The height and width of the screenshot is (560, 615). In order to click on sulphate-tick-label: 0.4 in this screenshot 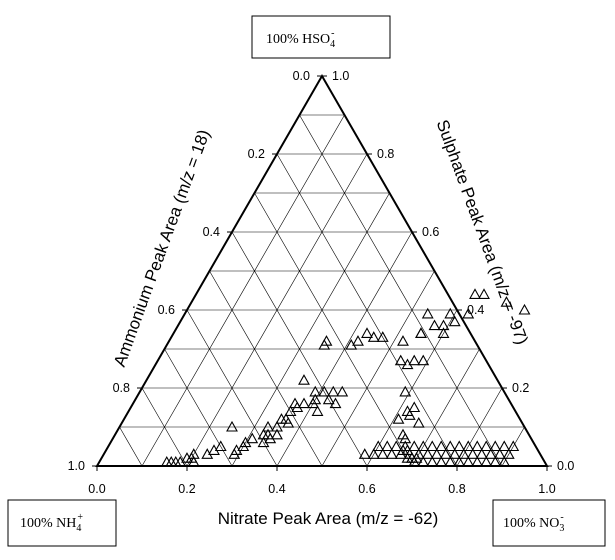, I will do `click(475, 310)`.